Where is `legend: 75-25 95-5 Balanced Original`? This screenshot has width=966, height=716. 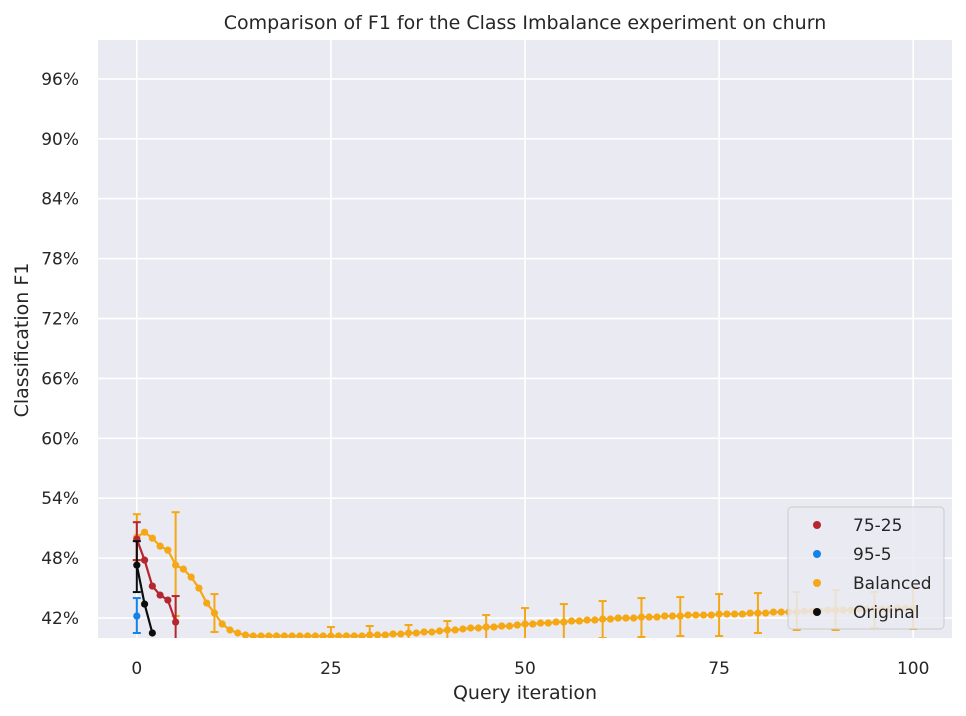
legend: 75-25 95-5 Balanced Original is located at coordinates (866, 568).